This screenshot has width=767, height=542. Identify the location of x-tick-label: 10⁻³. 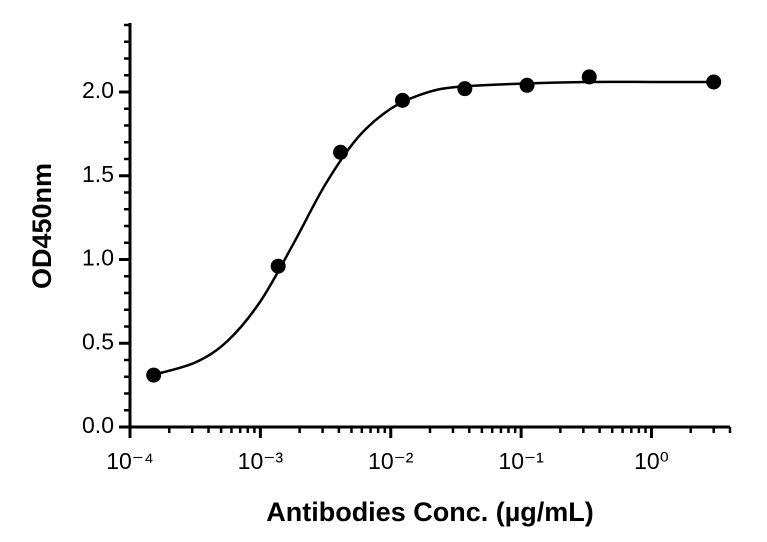
(261, 461).